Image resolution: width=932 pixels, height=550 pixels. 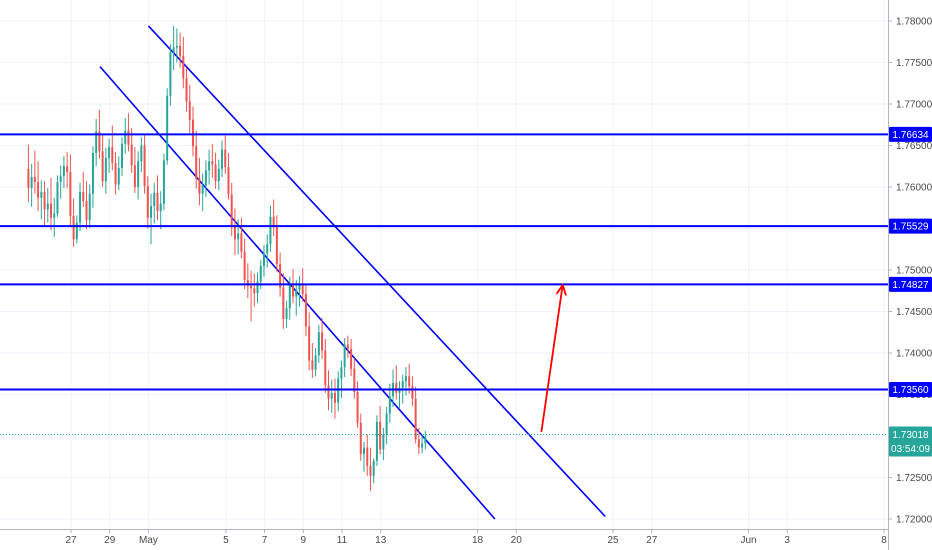 I want to click on x-tick-label: 11, so click(x=342, y=540).